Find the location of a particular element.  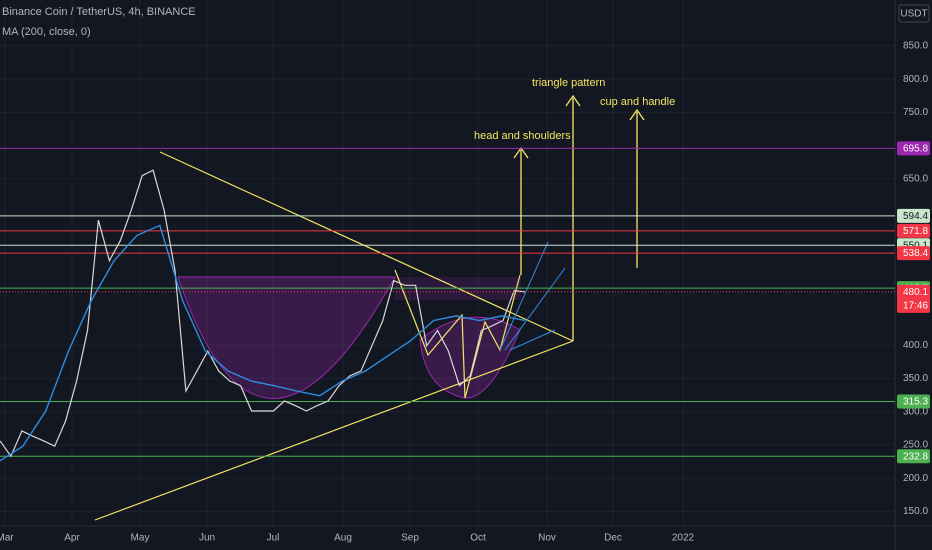

y-tick-label: 200.0 is located at coordinates (915, 478).